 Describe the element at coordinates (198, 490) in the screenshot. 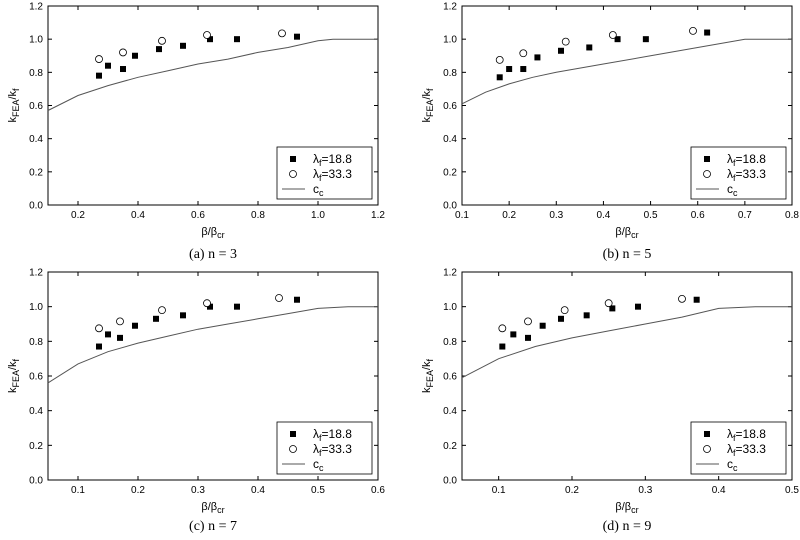

I see `x-tick-label: 0.3` at that location.